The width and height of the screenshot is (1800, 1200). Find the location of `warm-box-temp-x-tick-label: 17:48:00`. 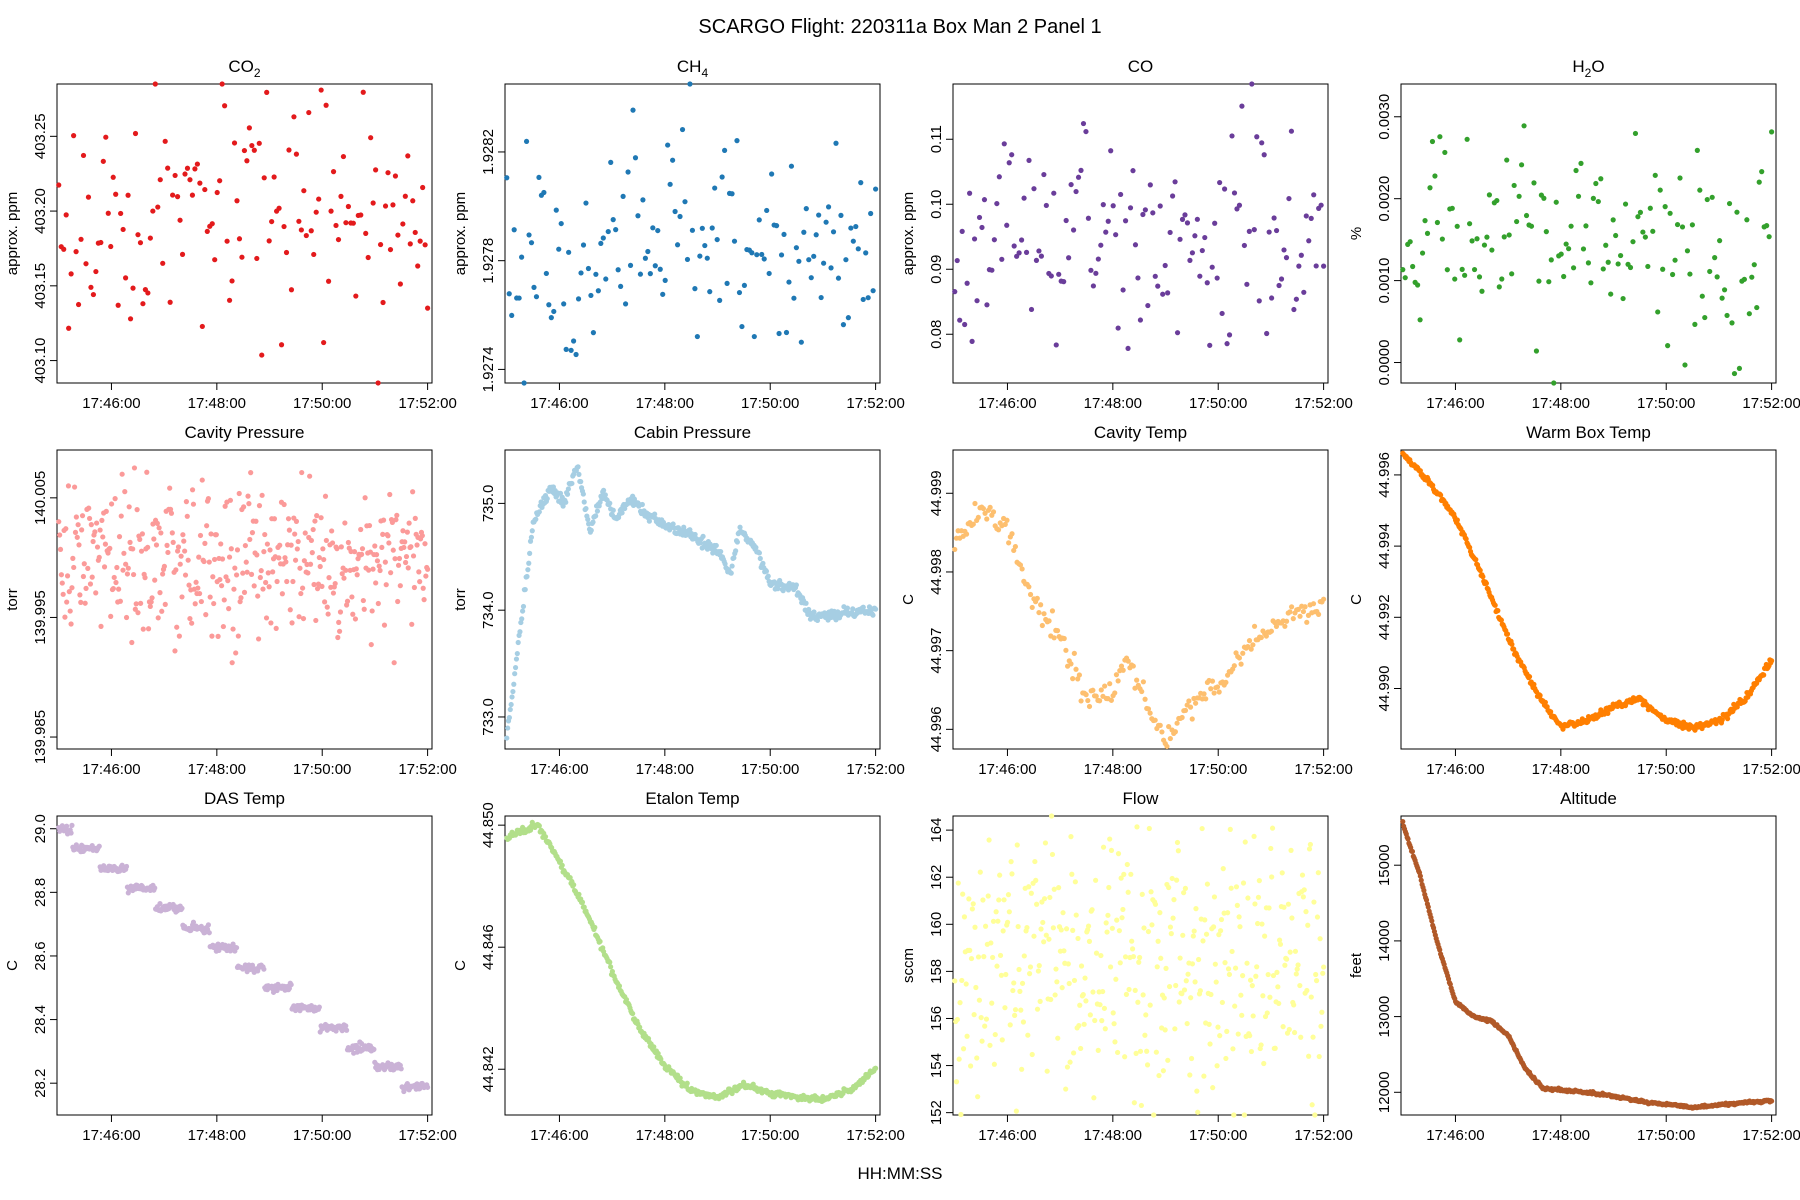

warm-box-temp-x-tick-label: 17:48:00 is located at coordinates (1561, 769).